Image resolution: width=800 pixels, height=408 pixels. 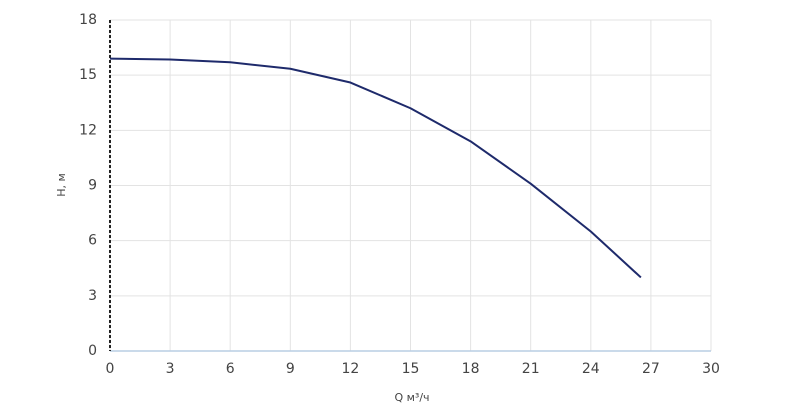 I want to click on x-tick-label: 30, so click(x=711, y=369).